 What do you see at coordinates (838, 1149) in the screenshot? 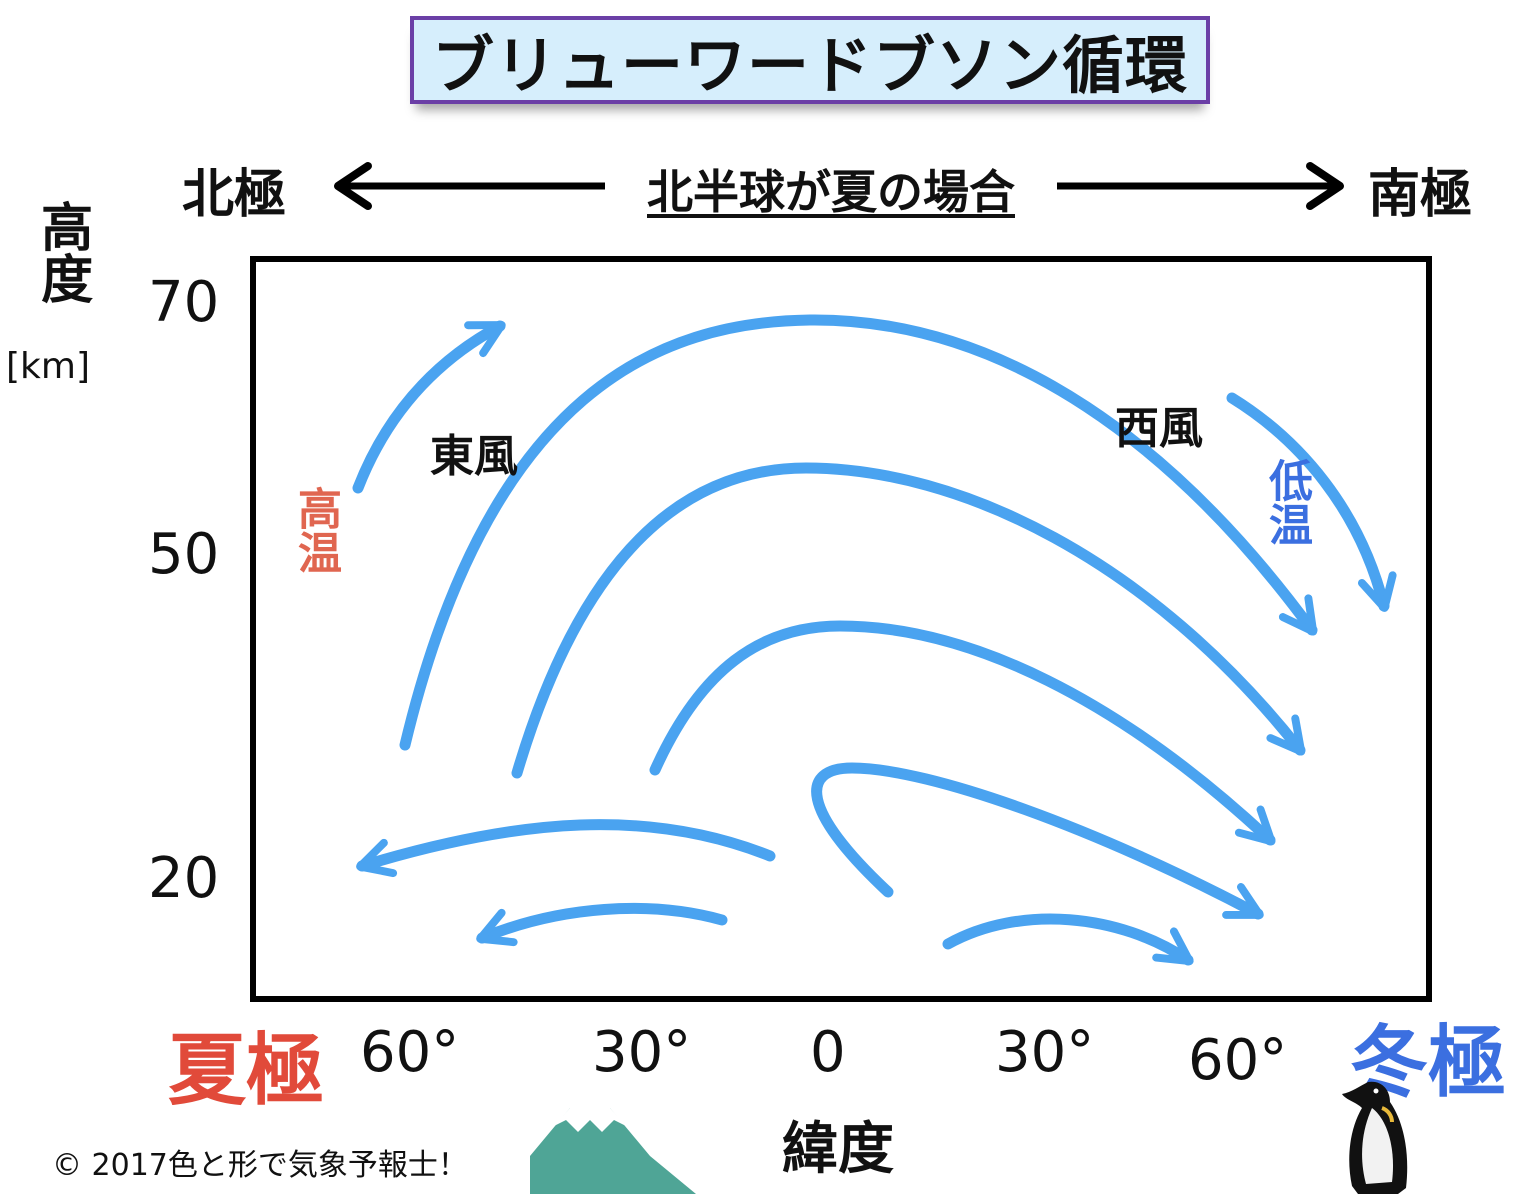
I see `x-axis-label: 緯度` at bounding box center [838, 1149].